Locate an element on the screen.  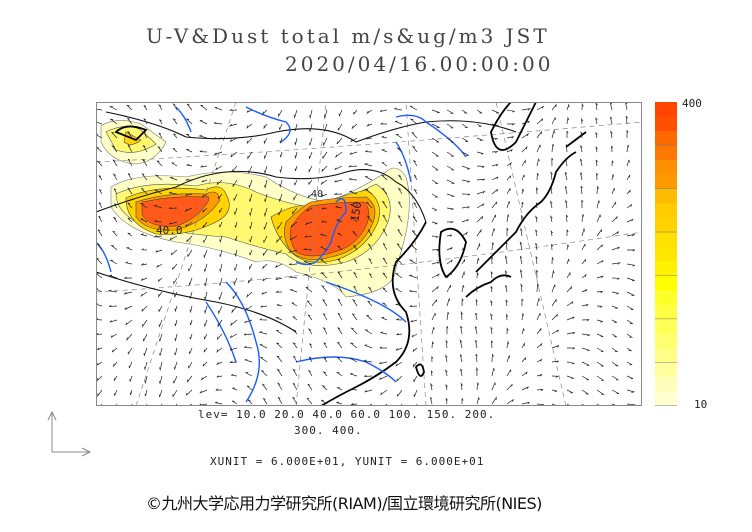
vector-units: XUNIT = 6.000E+01, YUNIT = 6.000E+01 is located at coordinates (347, 461).